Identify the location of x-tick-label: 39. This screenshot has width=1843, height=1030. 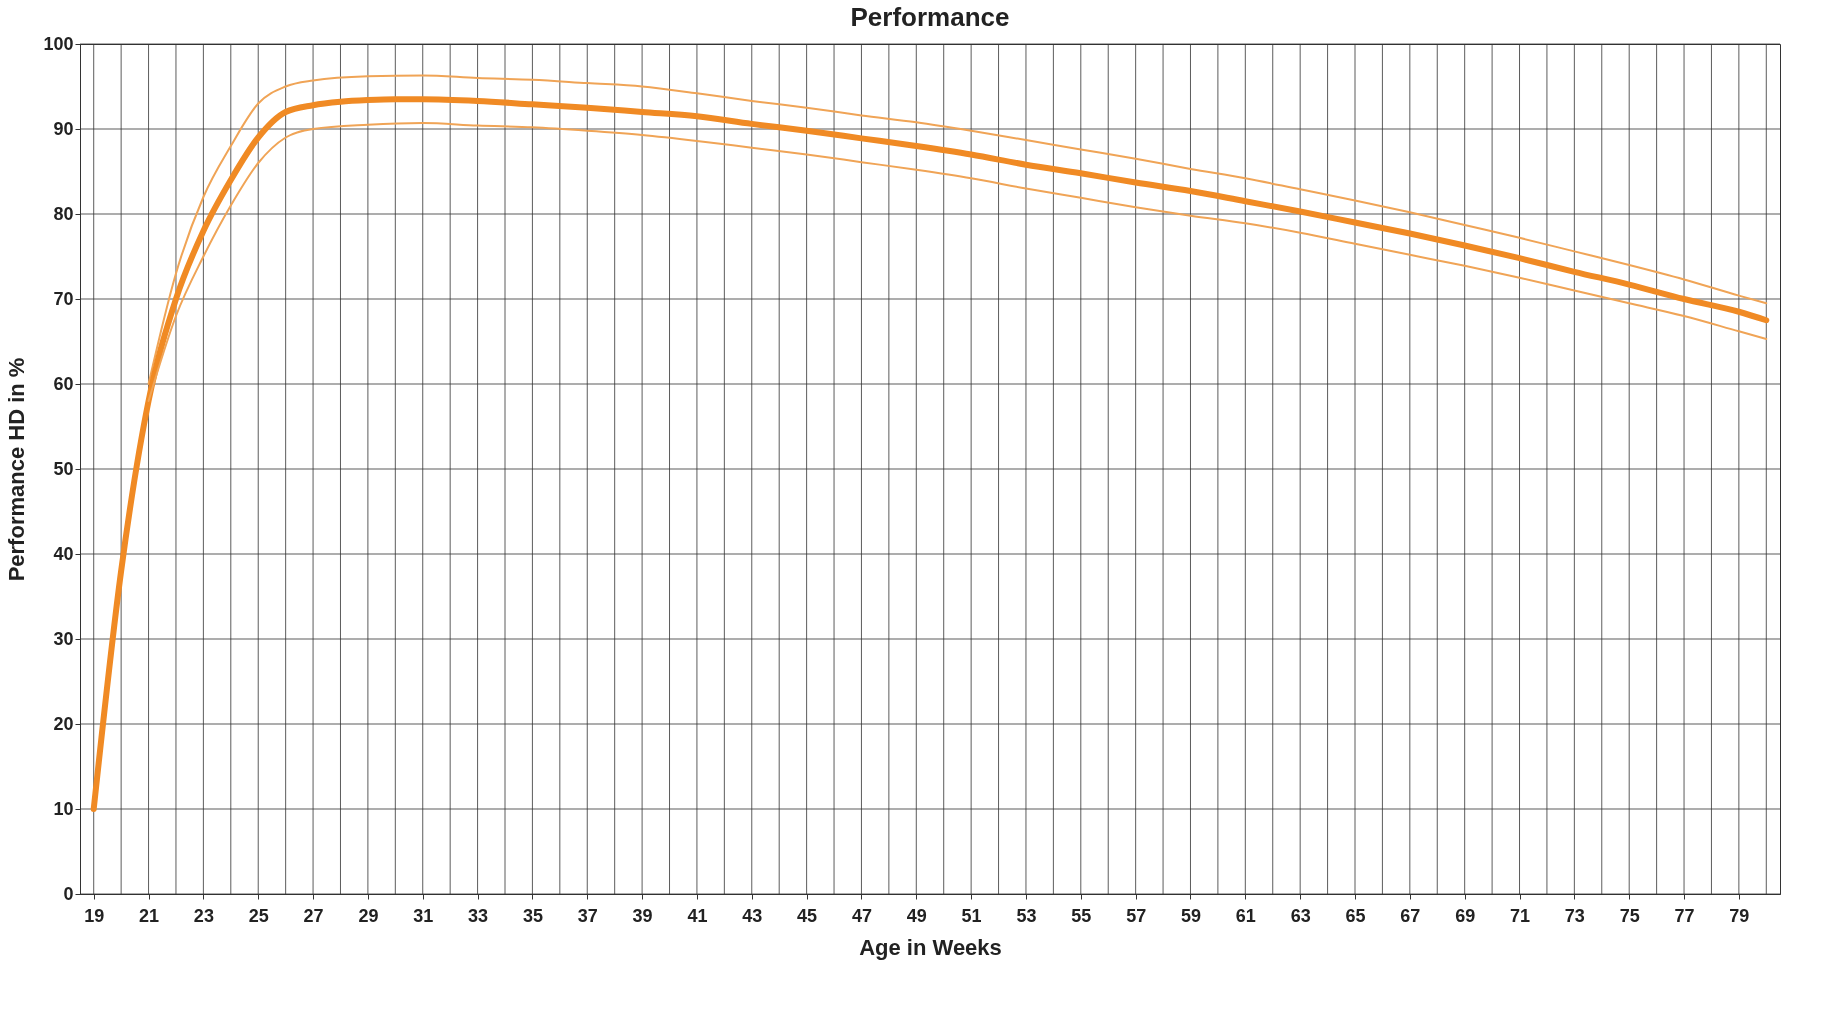
(642, 915).